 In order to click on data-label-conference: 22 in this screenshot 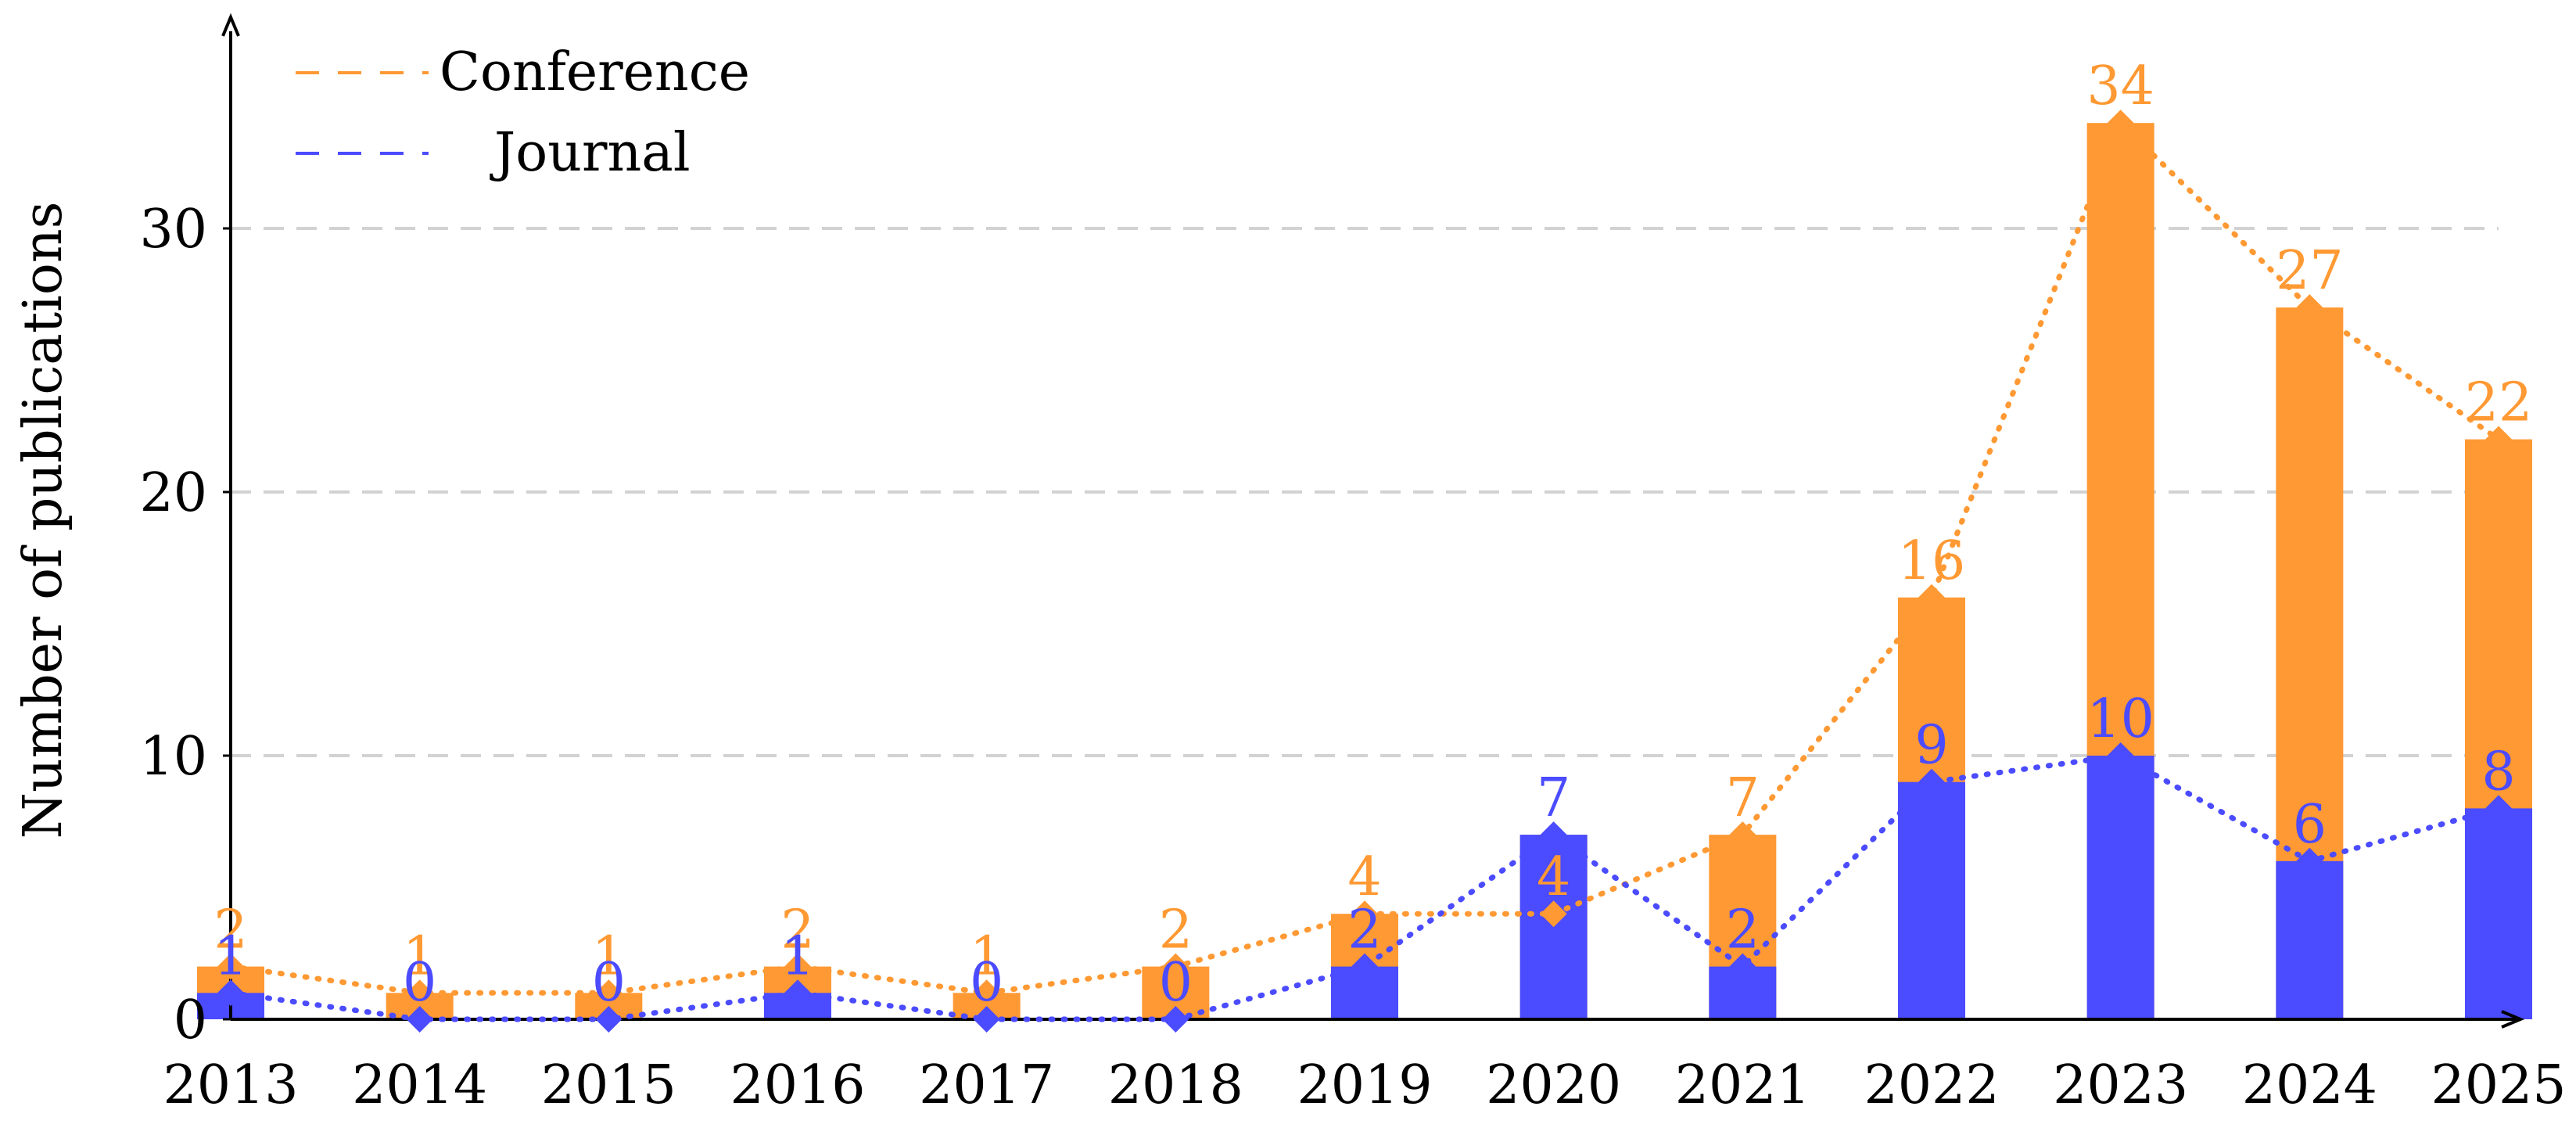, I will do `click(2499, 403)`.